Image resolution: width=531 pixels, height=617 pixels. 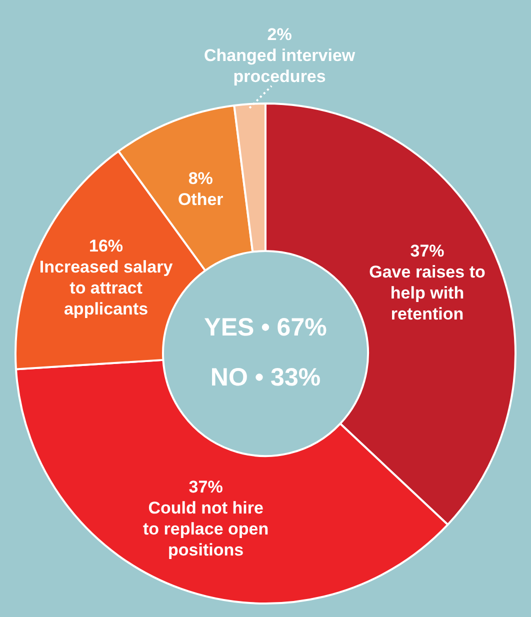 I want to click on slice-label: Other, so click(x=201, y=199).